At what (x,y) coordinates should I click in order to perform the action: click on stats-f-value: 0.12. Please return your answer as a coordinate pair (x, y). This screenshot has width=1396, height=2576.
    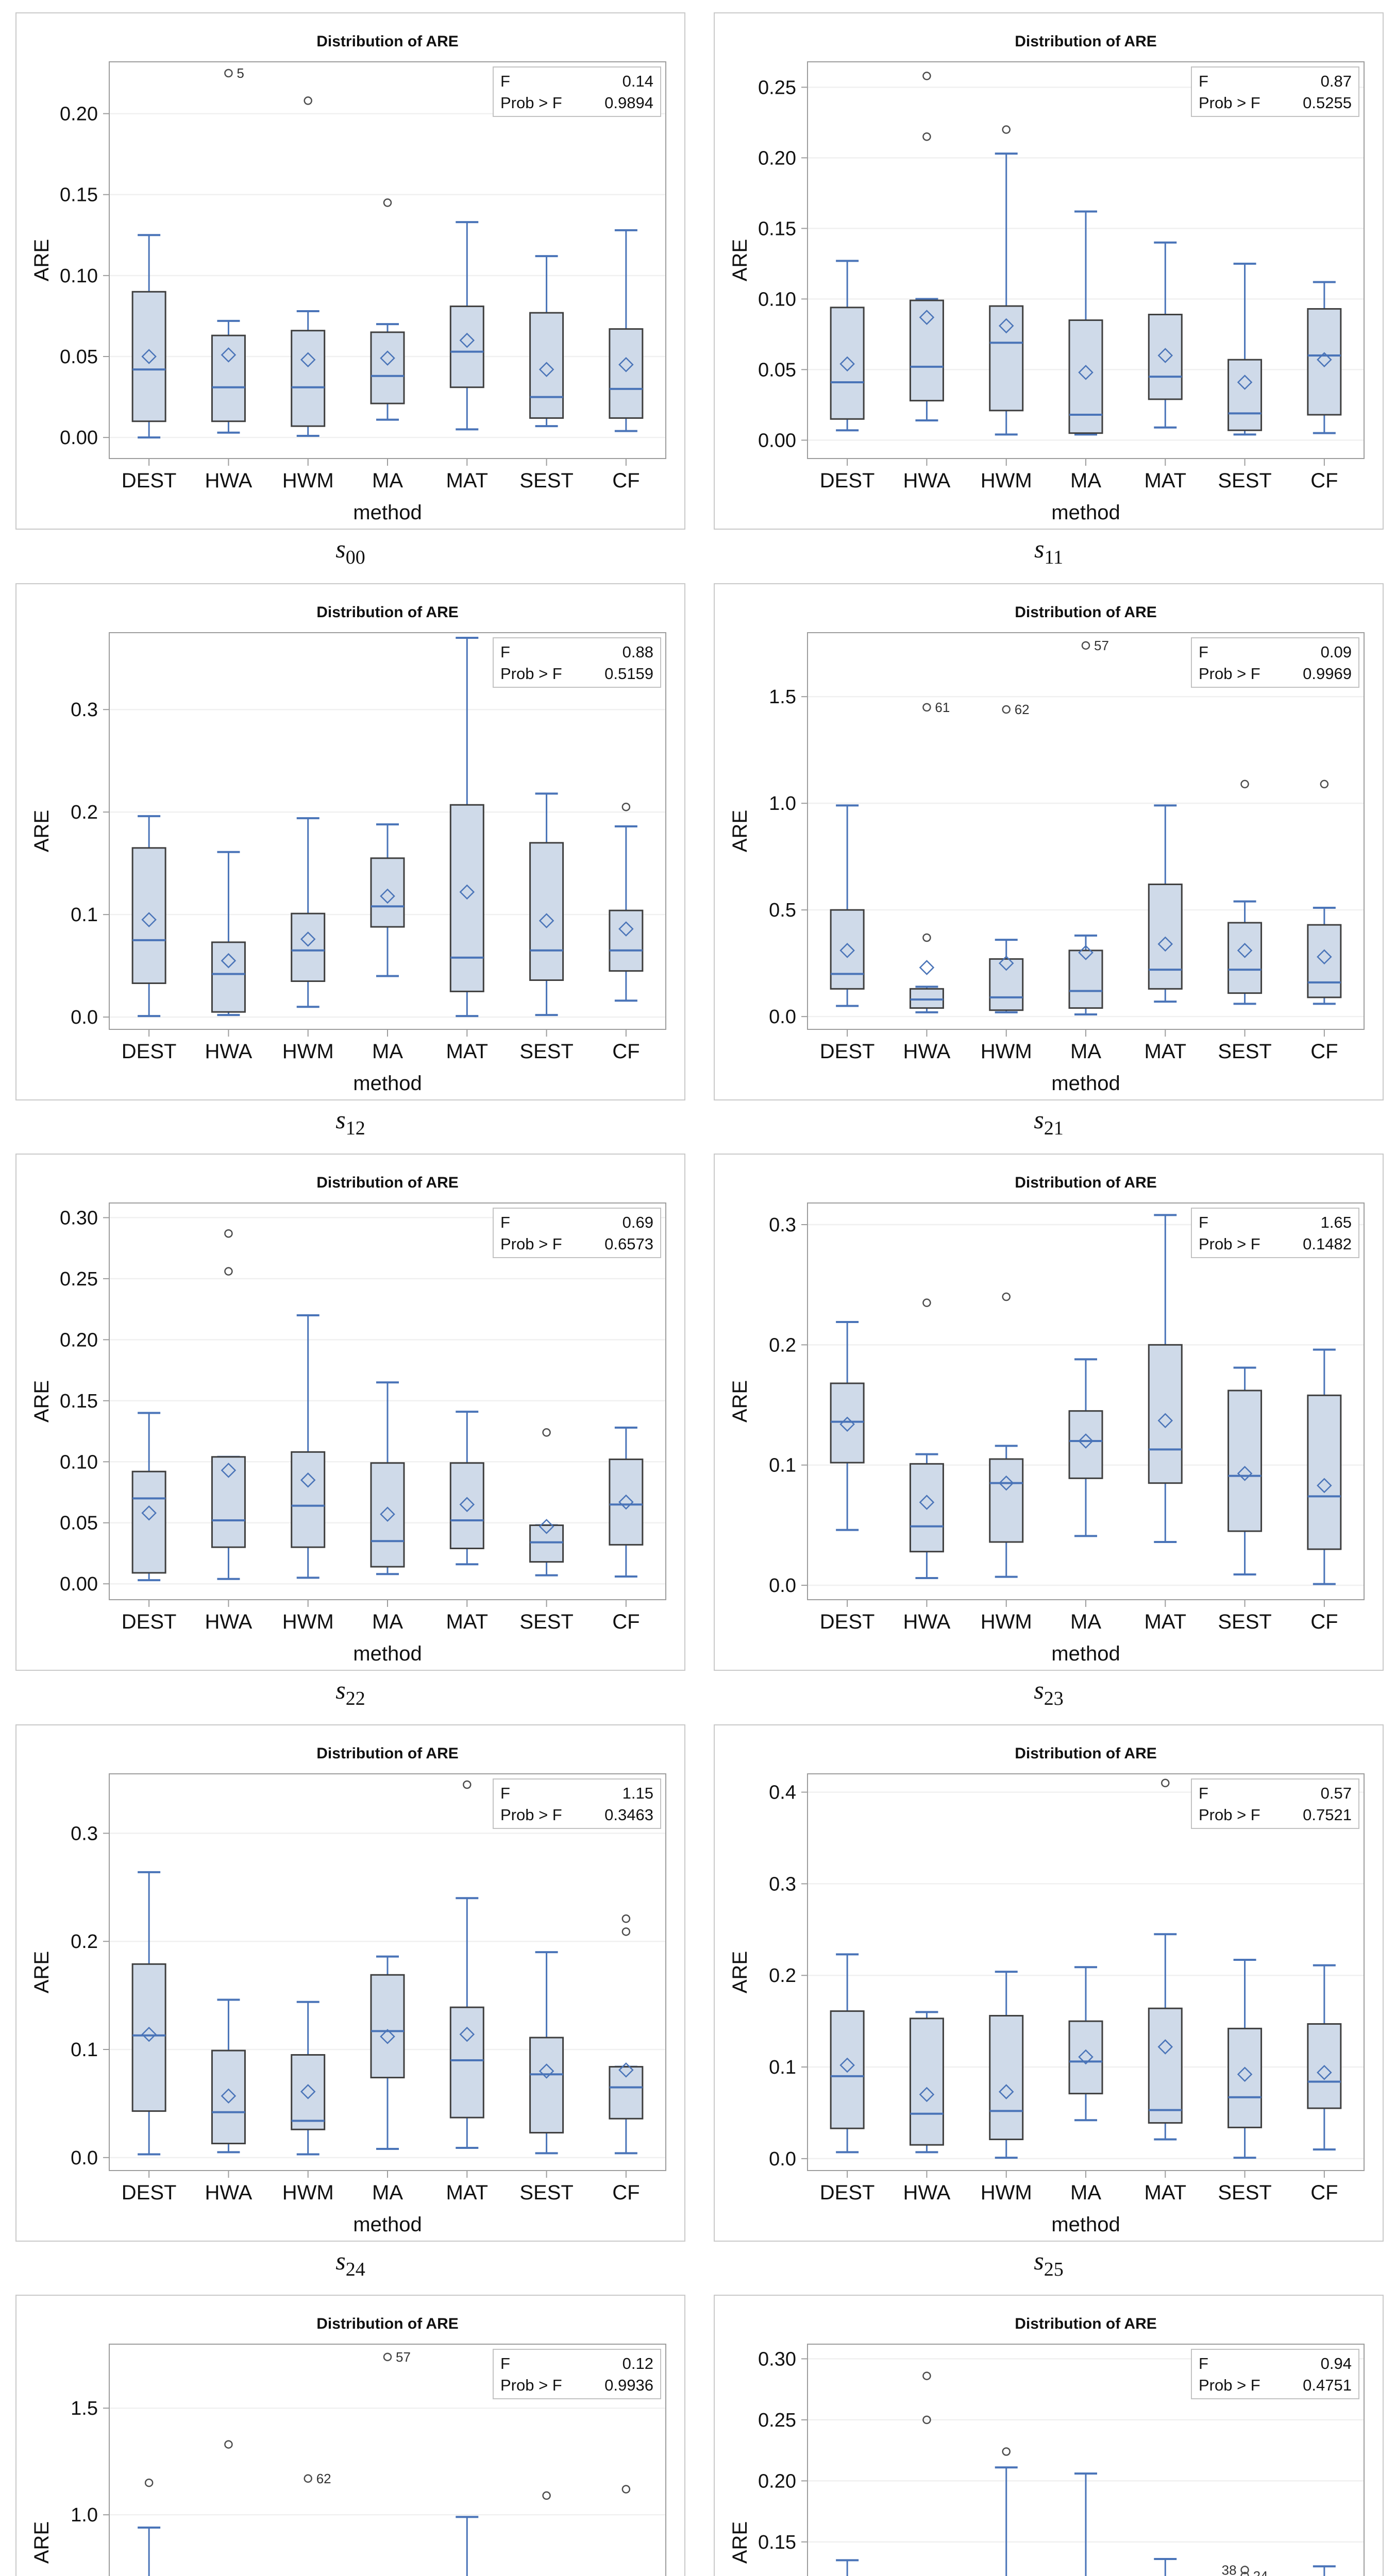
    Looking at the image, I should click on (638, 2363).